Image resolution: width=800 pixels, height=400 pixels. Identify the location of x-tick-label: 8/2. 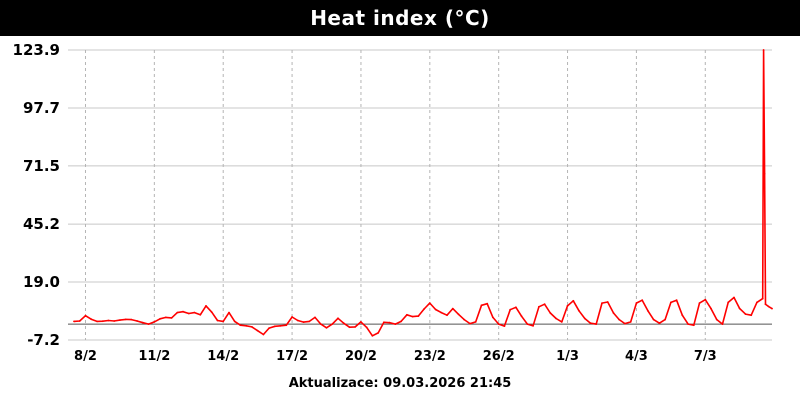
(85, 356).